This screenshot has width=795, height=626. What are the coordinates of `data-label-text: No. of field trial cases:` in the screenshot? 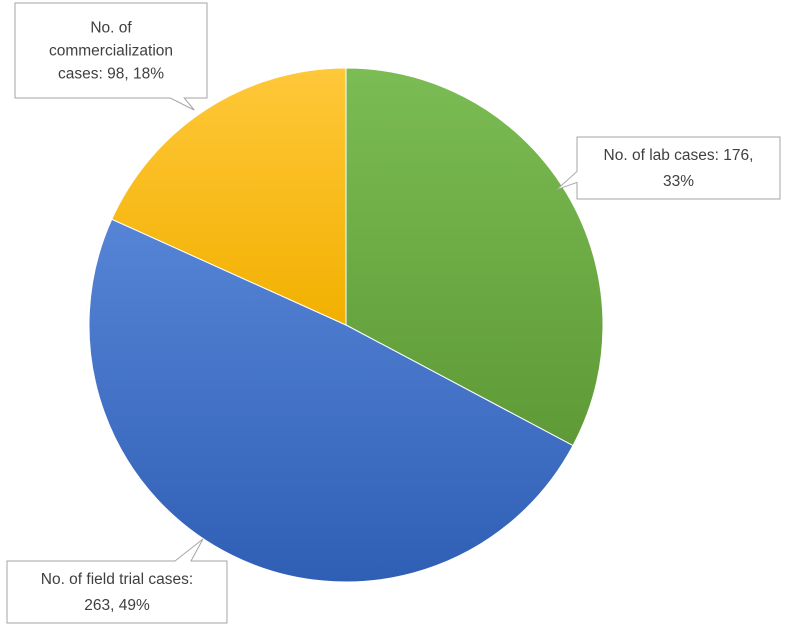 It's located at (117, 579).